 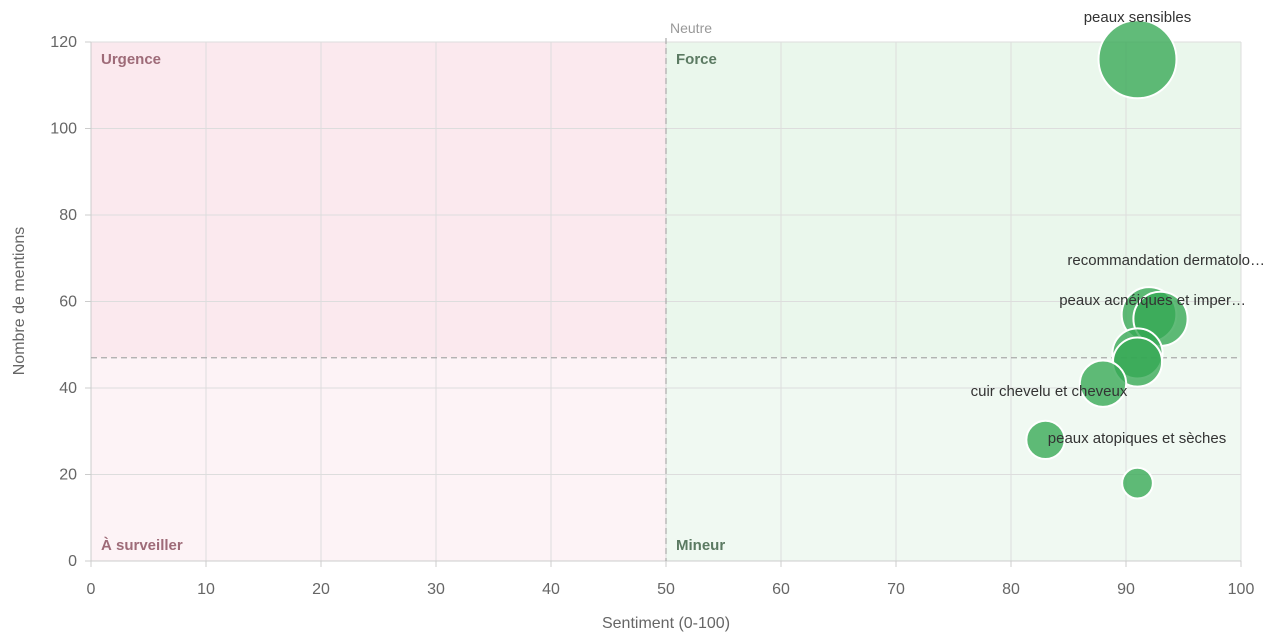 What do you see at coordinates (1126, 589) in the screenshot?
I see `x-tick-label: 90` at bounding box center [1126, 589].